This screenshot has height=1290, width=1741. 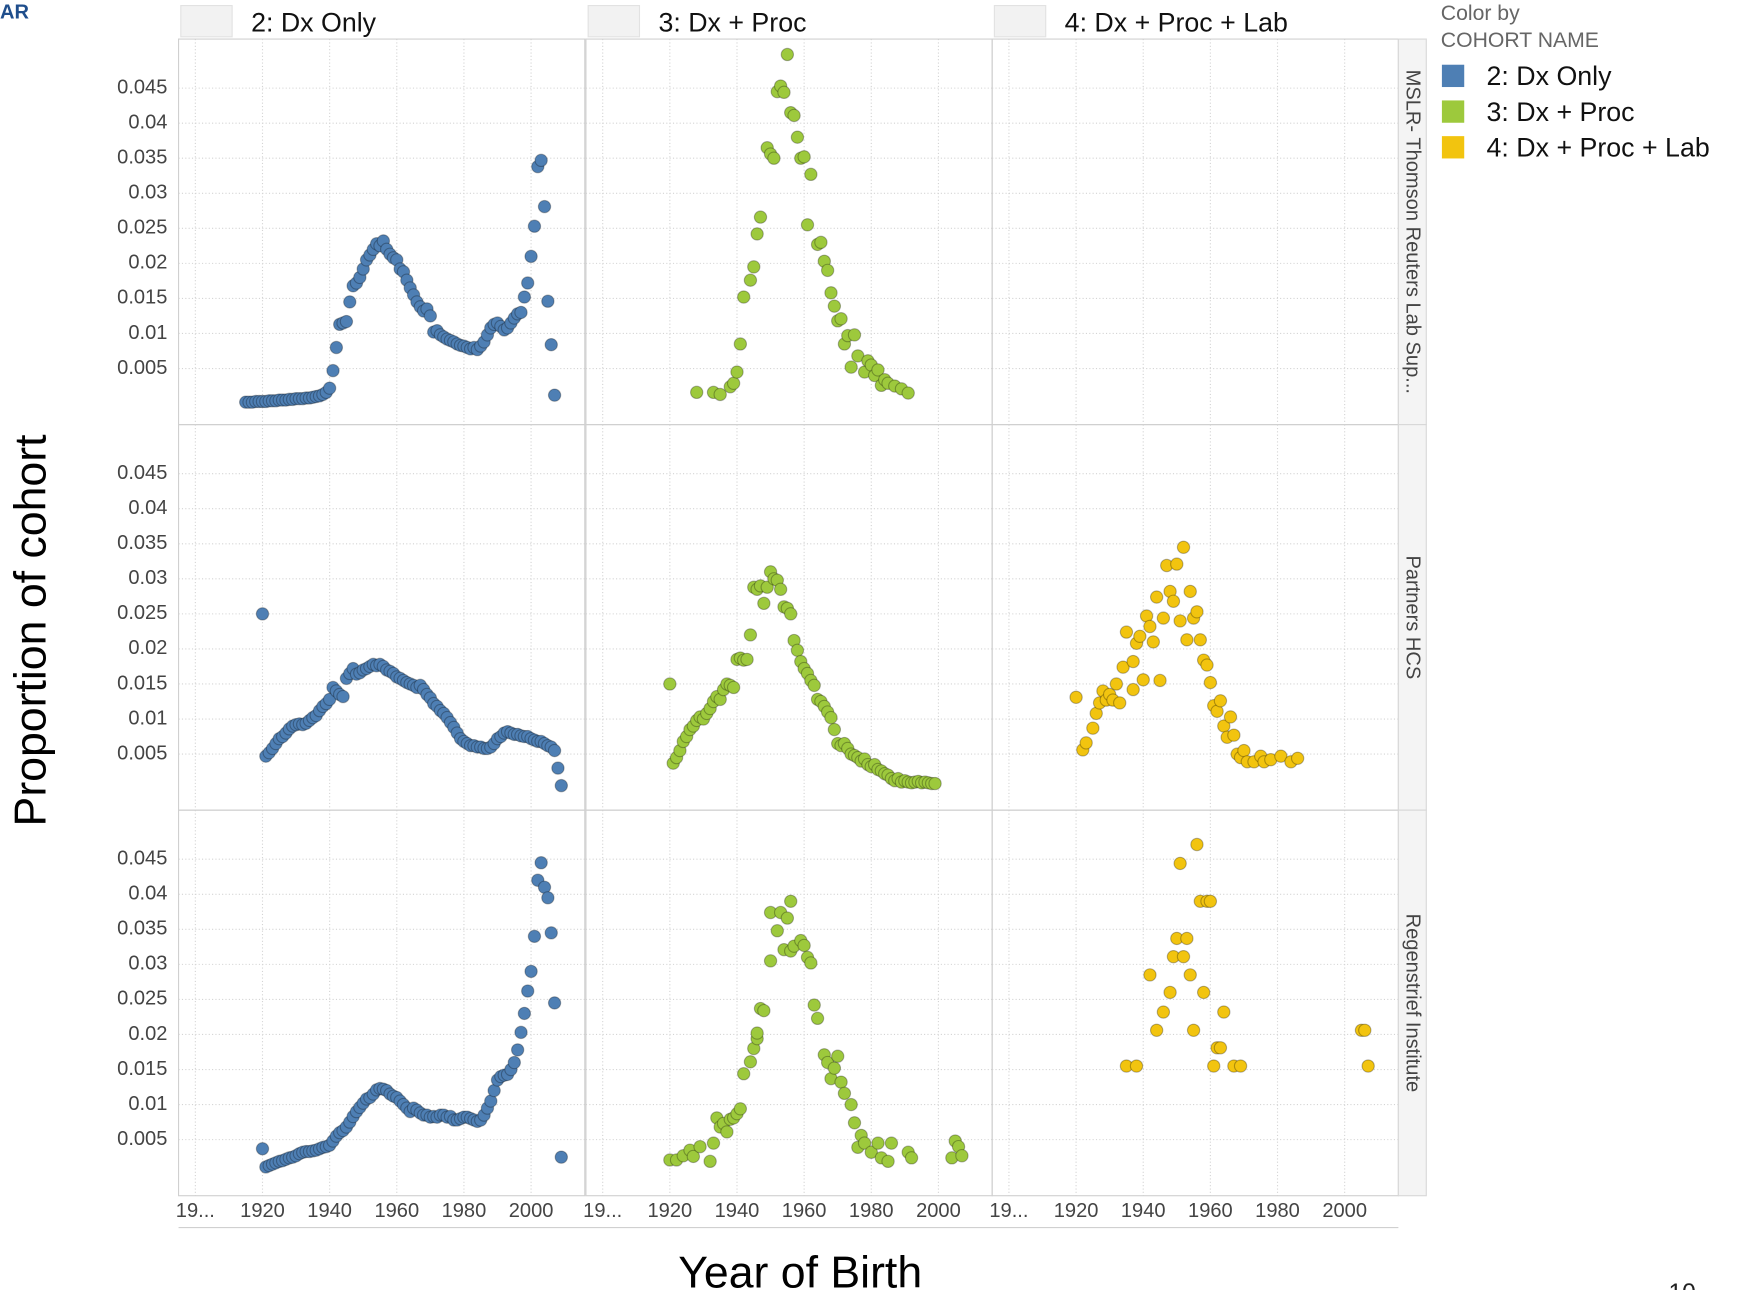 I want to click on row-strip, so click(x=1412, y=617).